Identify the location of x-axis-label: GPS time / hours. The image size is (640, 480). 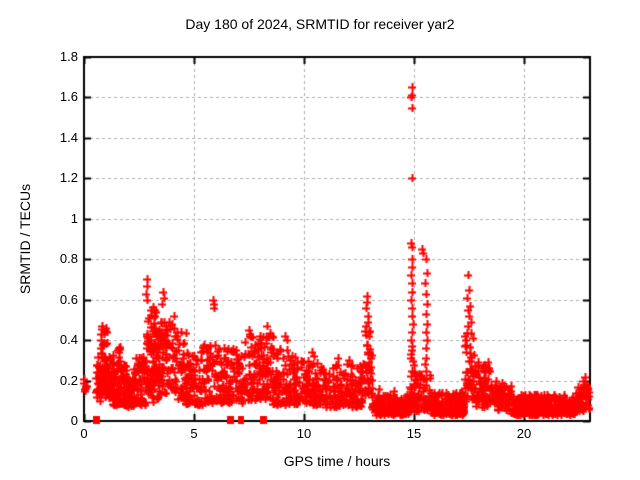
(337, 461).